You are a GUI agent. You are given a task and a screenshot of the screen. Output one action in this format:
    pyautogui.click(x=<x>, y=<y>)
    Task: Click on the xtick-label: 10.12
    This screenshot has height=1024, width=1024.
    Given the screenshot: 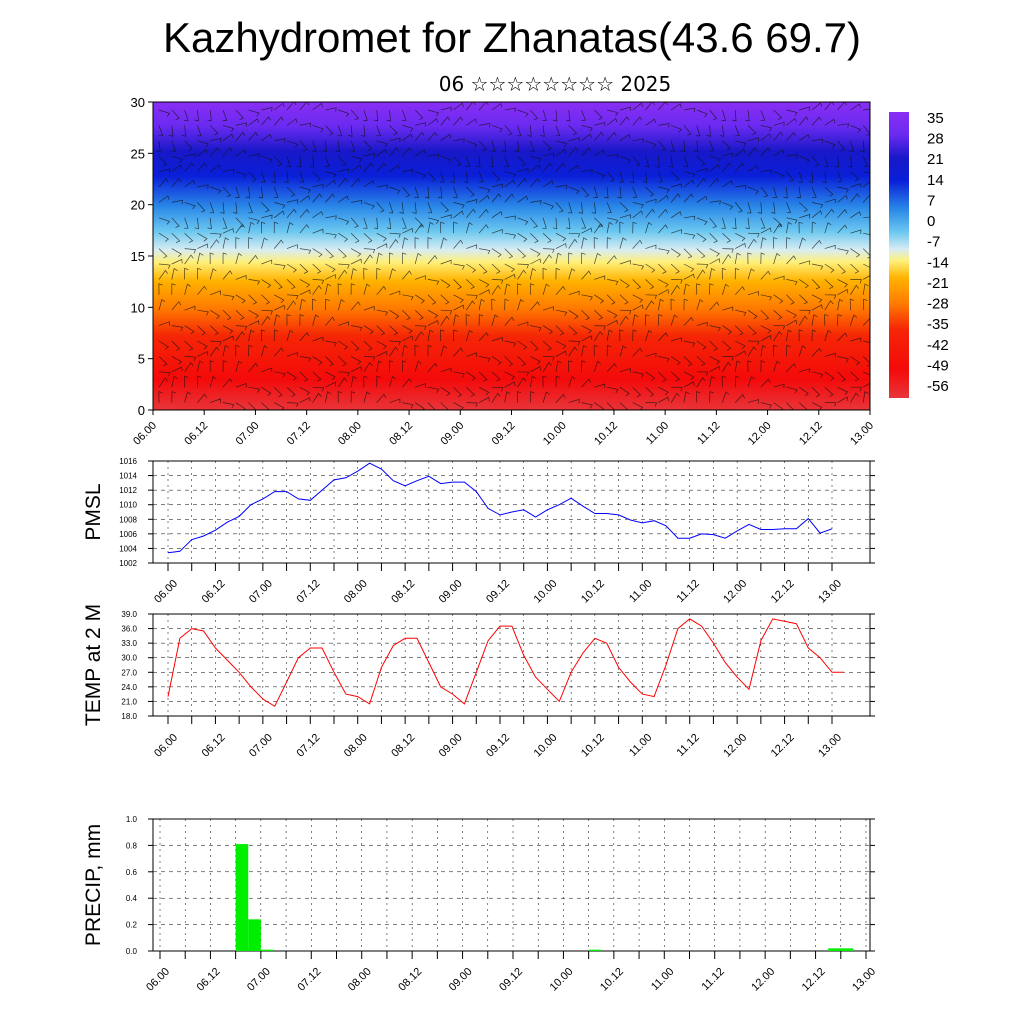 What is the action you would take?
    pyautogui.click(x=593, y=592)
    